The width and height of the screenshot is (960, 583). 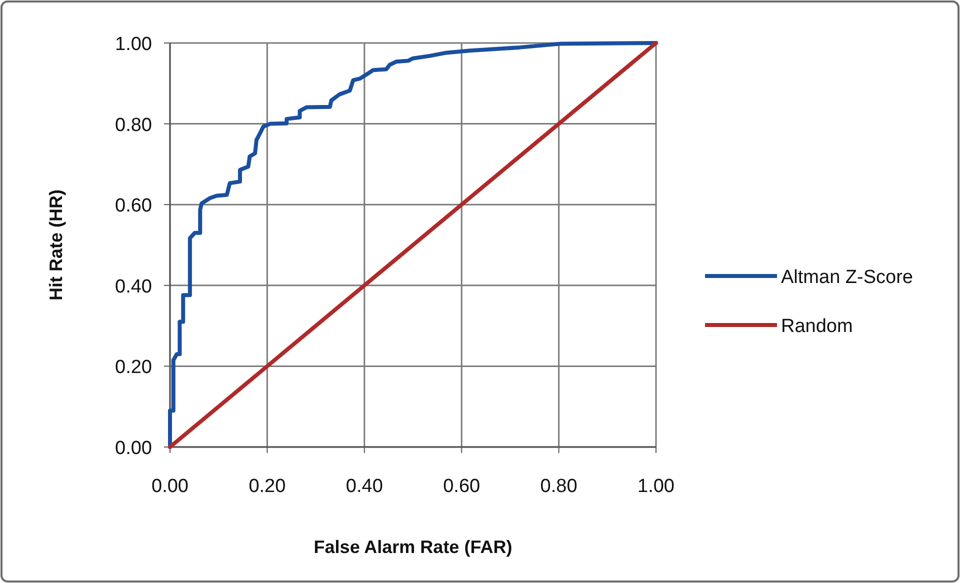 I want to click on x-tick-label: 0.40, so click(x=364, y=486).